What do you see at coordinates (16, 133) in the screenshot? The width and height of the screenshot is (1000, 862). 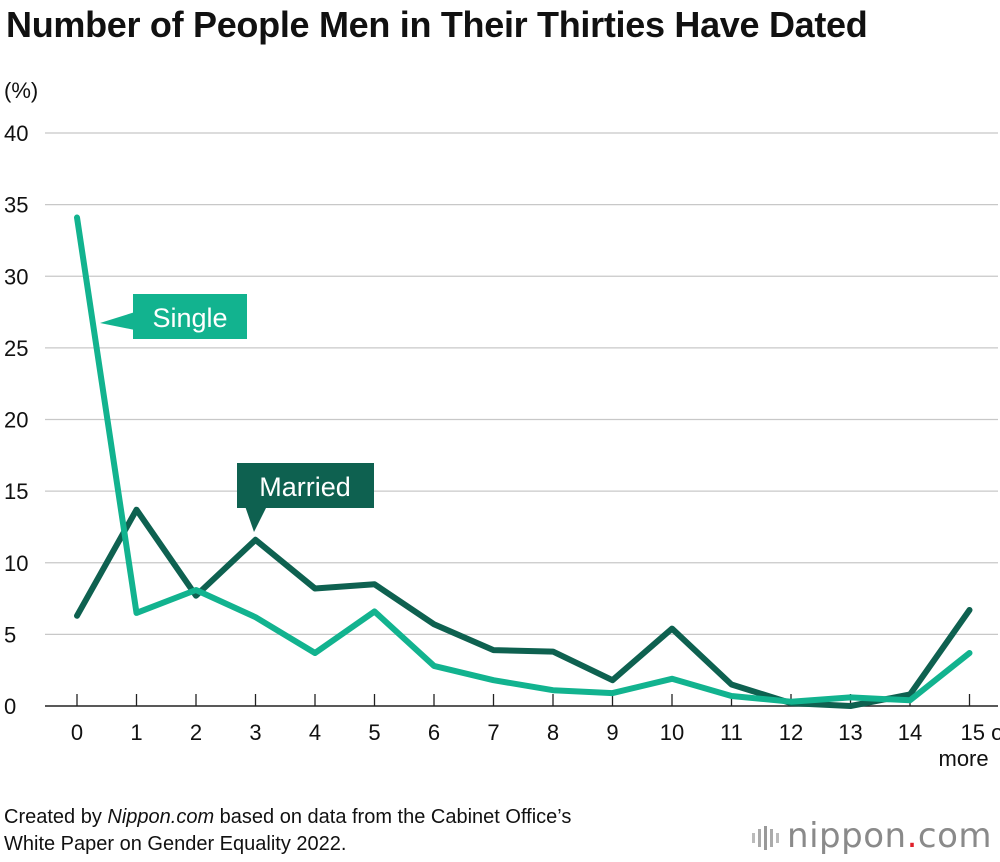 I see `y-tick-label: 40` at bounding box center [16, 133].